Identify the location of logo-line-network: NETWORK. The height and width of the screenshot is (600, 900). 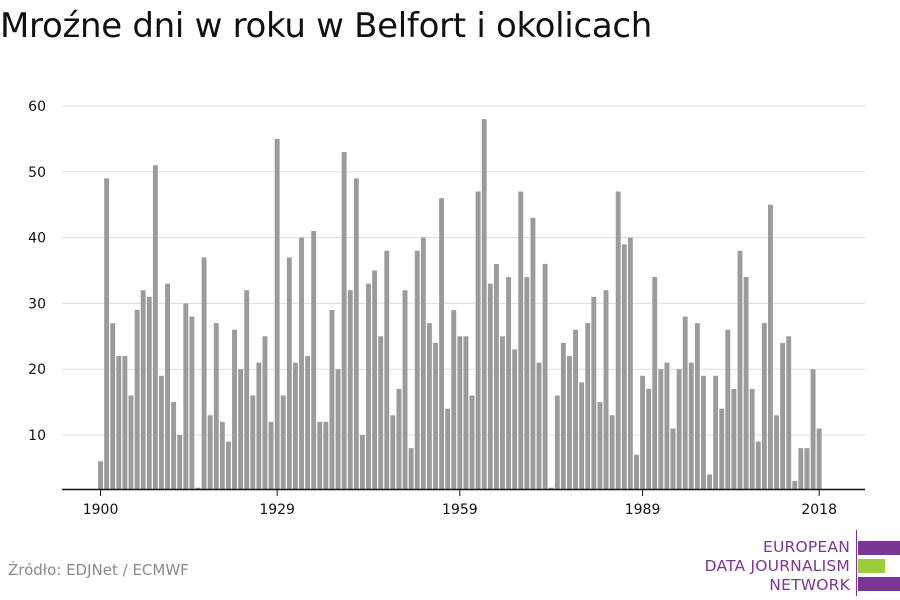
(809, 585).